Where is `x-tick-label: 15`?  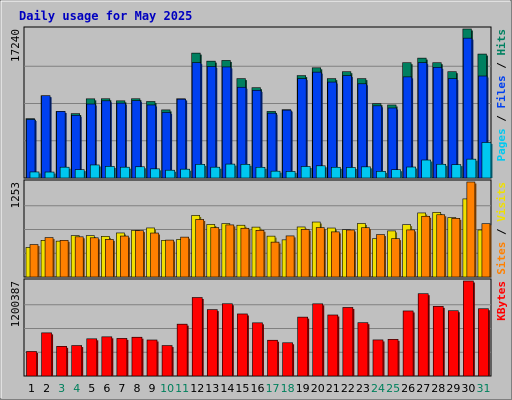 x-tick-label: 15 is located at coordinates (242, 388).